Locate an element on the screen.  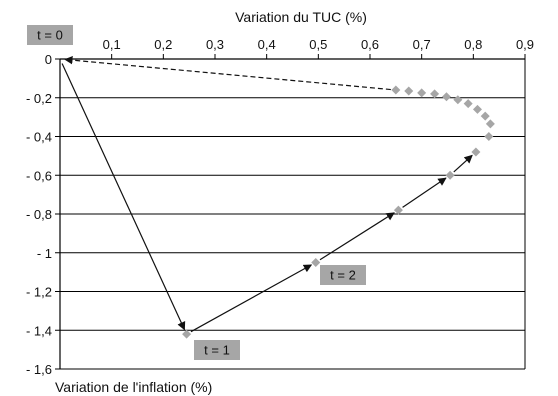
annotation-label: t = 0 is located at coordinates (50, 35).